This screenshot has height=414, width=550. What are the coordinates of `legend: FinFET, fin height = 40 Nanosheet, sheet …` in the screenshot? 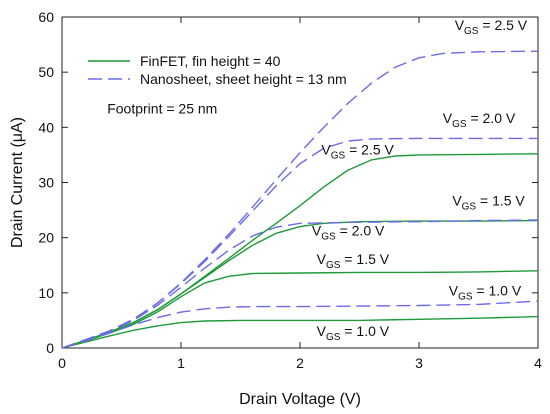 It's located at (217, 70).